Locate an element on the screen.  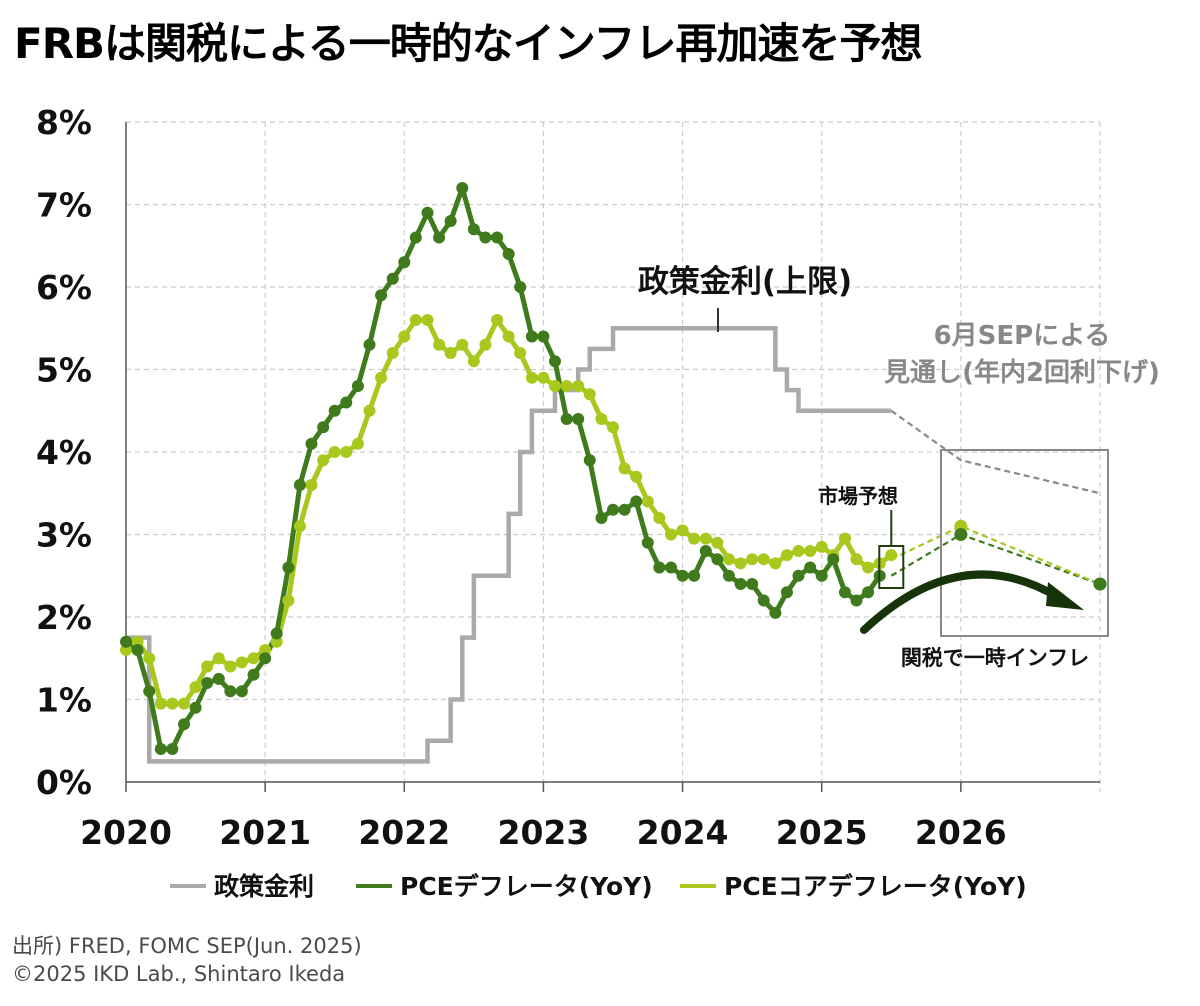
market-expectation-label: 市場予想 is located at coordinates (858, 496).